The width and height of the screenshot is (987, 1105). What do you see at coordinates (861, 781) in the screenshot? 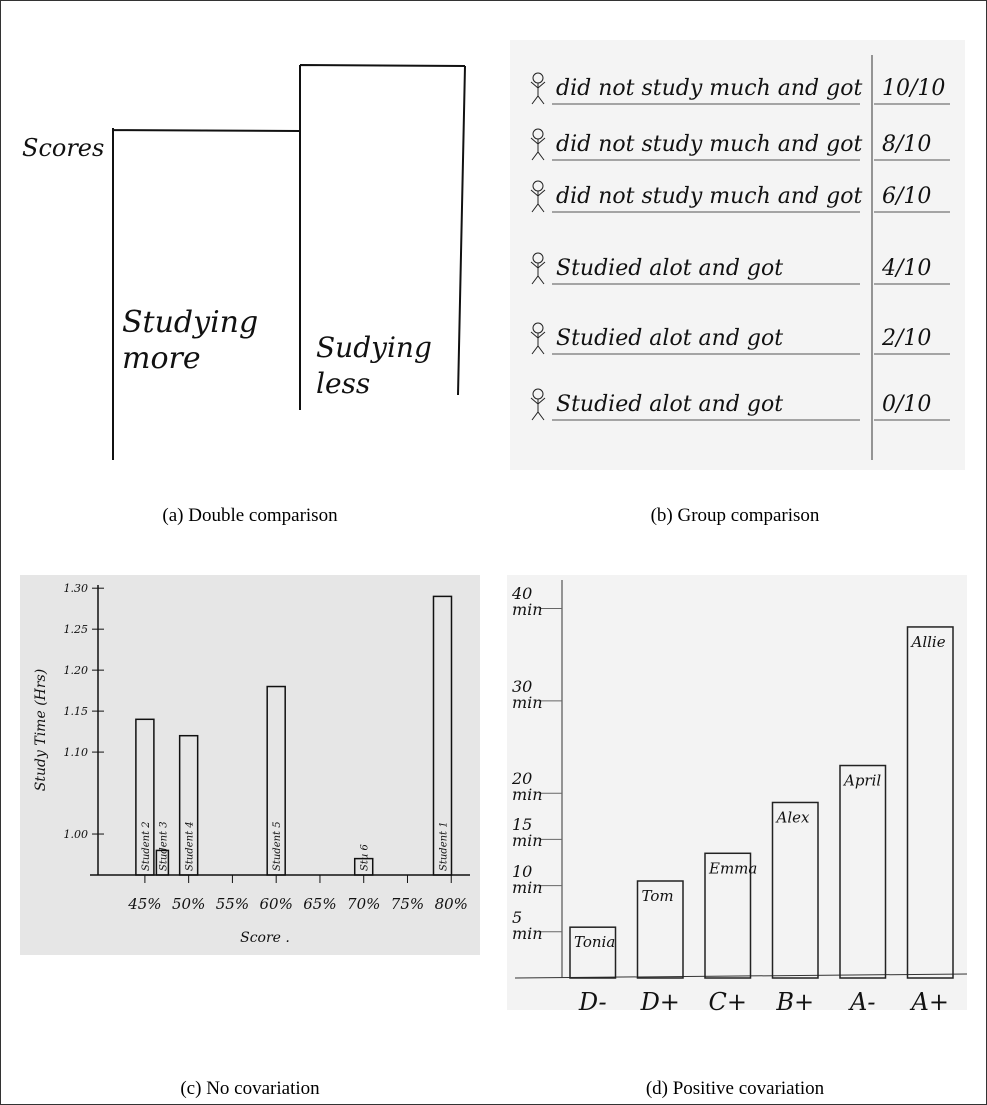
I see `bar-label: April` at bounding box center [861, 781].